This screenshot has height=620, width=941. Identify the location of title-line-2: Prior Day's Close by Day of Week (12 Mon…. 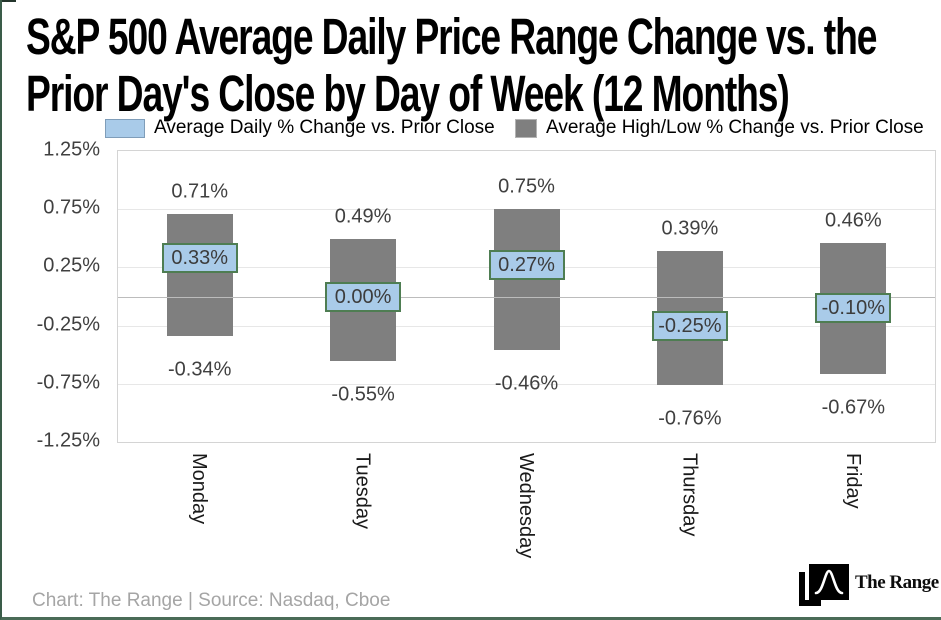
(408, 93).